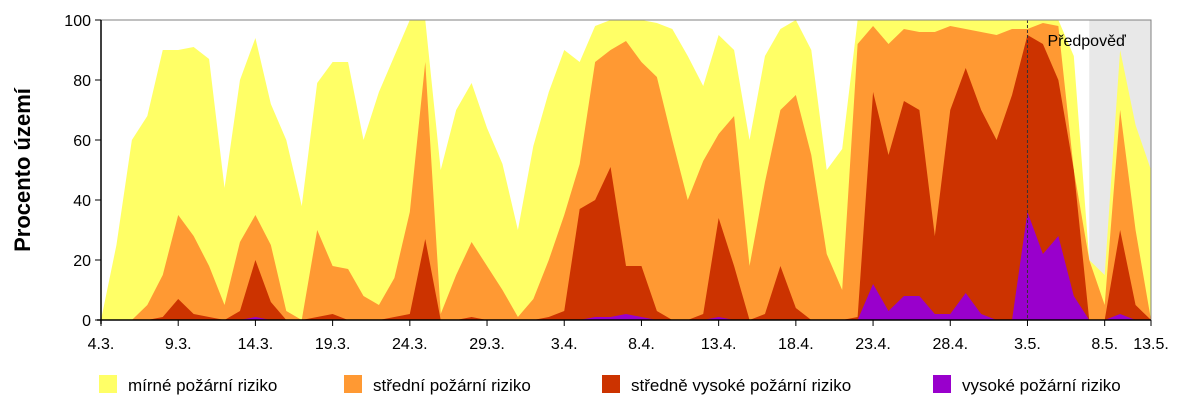 This screenshot has width=1200, height=400. What do you see at coordinates (82, 201) in the screenshot?
I see `y-tick-label: 40` at bounding box center [82, 201].